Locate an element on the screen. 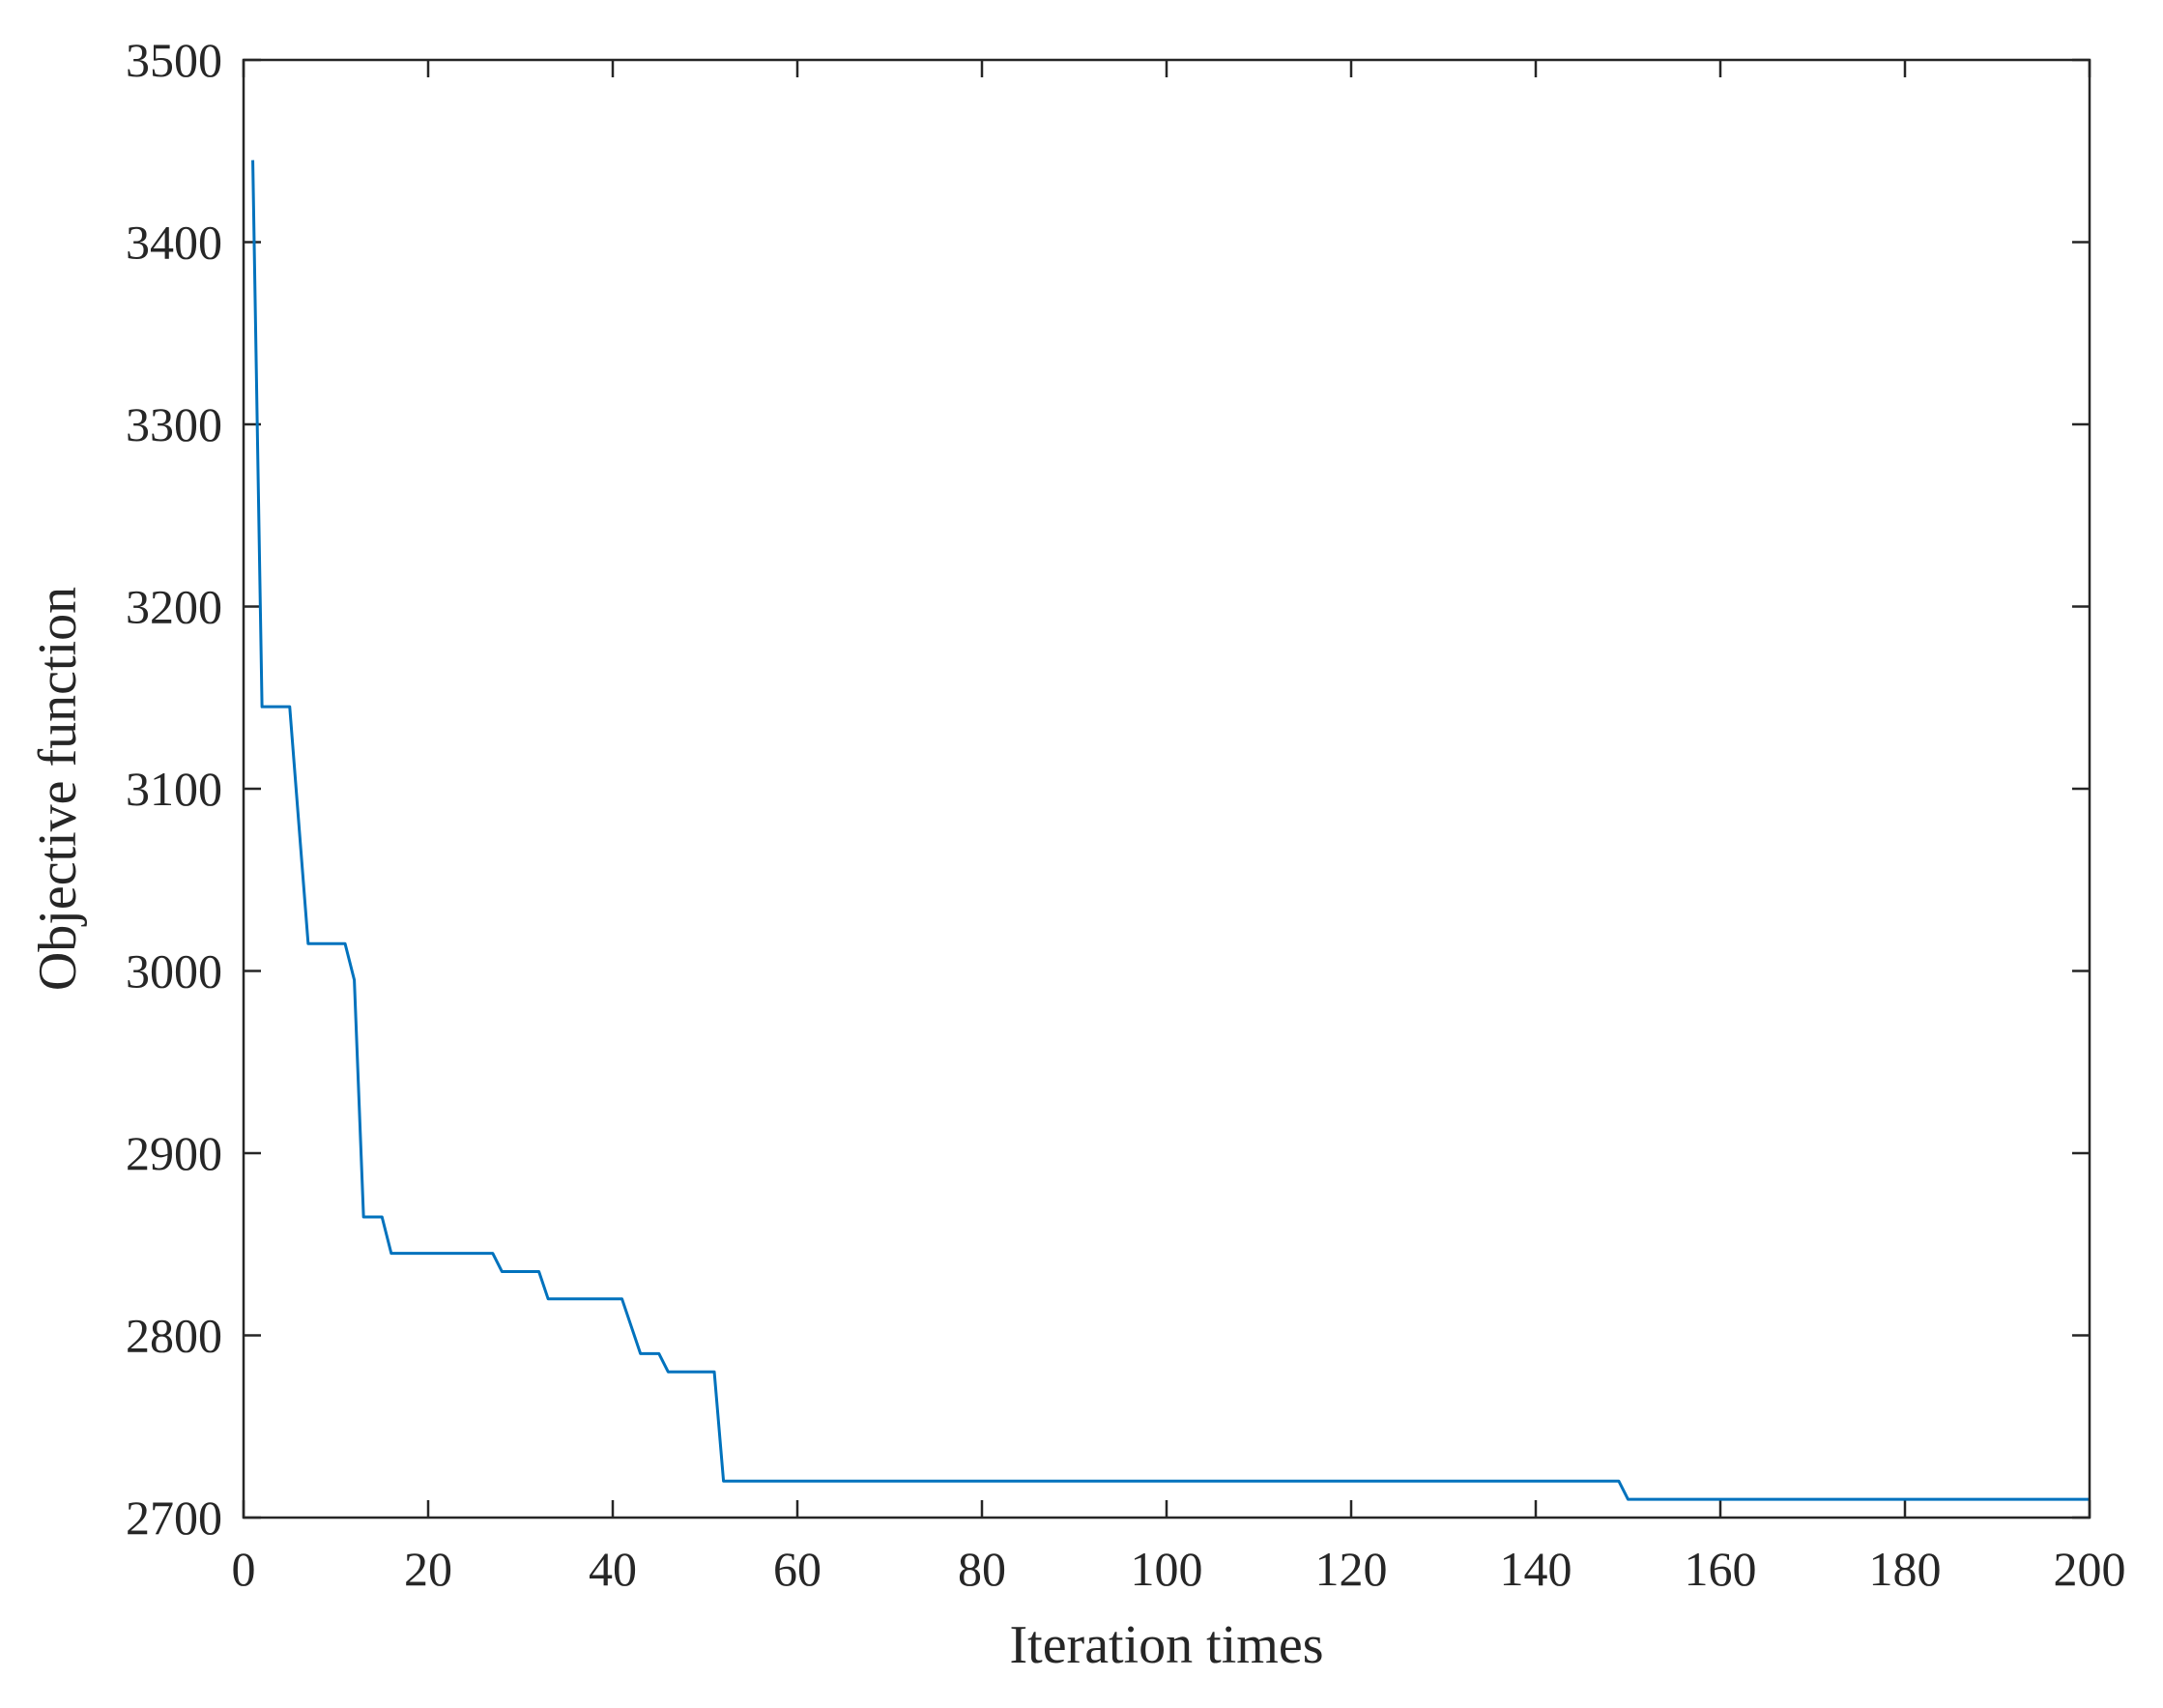 Image resolution: width=2163 pixels, height=1708 pixels. x-tick-label: 160 is located at coordinates (1721, 1569).